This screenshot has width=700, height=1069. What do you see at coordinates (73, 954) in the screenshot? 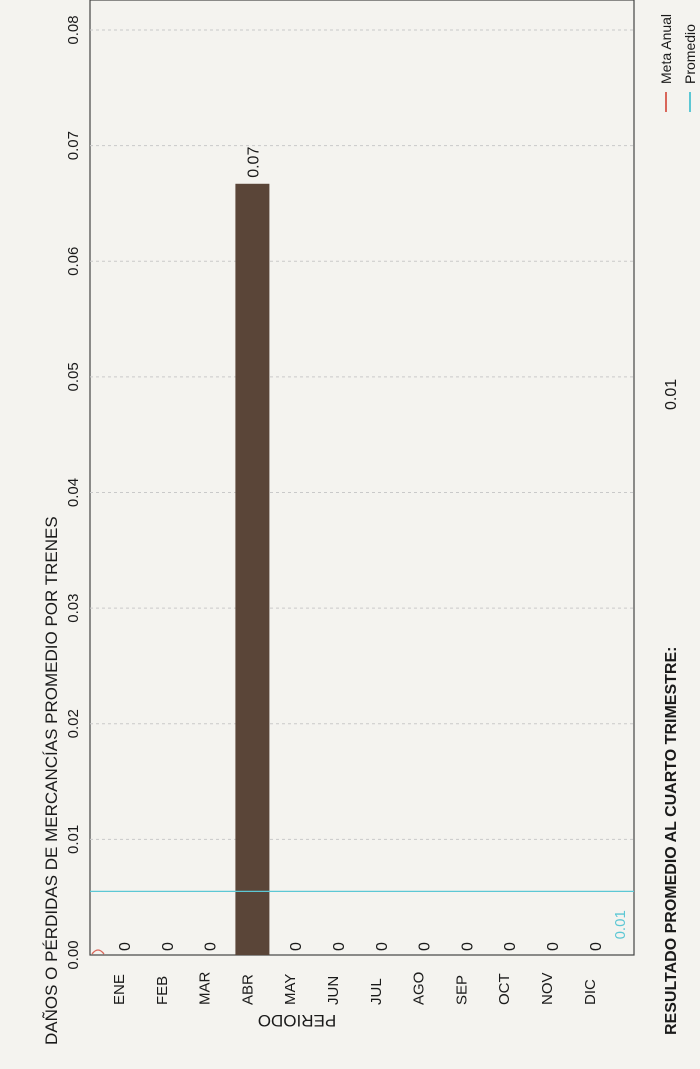
I see `y-tick-label: 0.00` at bounding box center [73, 954].